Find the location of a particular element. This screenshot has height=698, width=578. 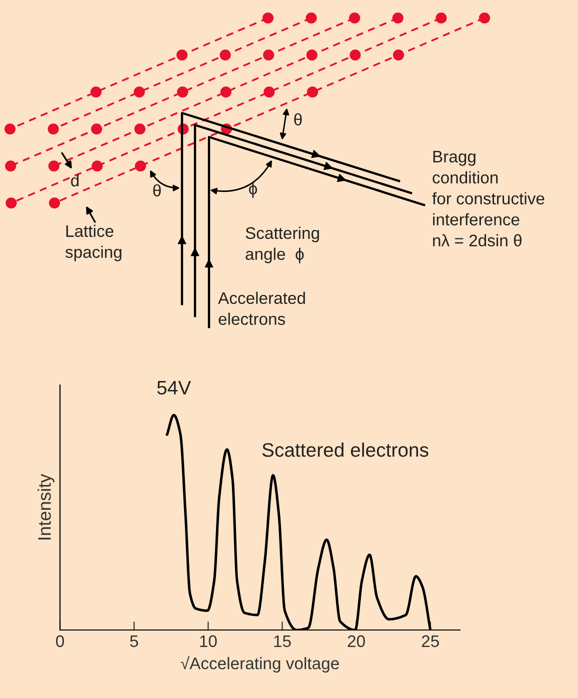

text: Scattering angle ϕ is located at coordinates (282, 245).